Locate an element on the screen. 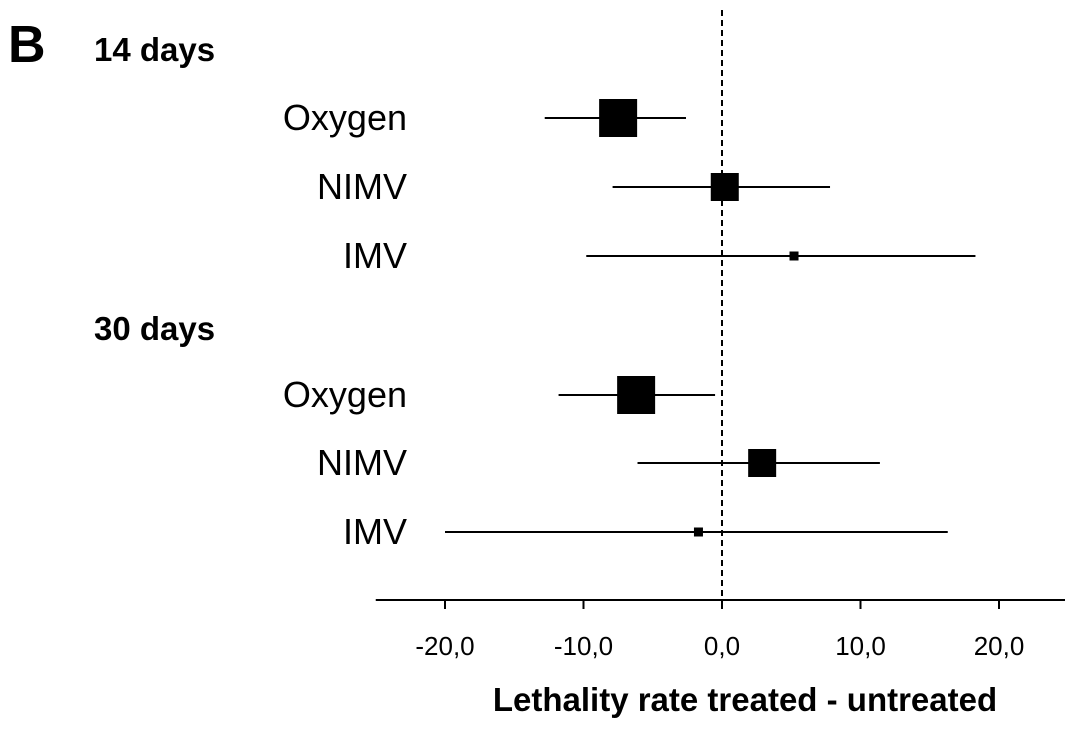 The width and height of the screenshot is (1065, 731). row-label-g1-imv: IMV is located at coordinates (375, 531).